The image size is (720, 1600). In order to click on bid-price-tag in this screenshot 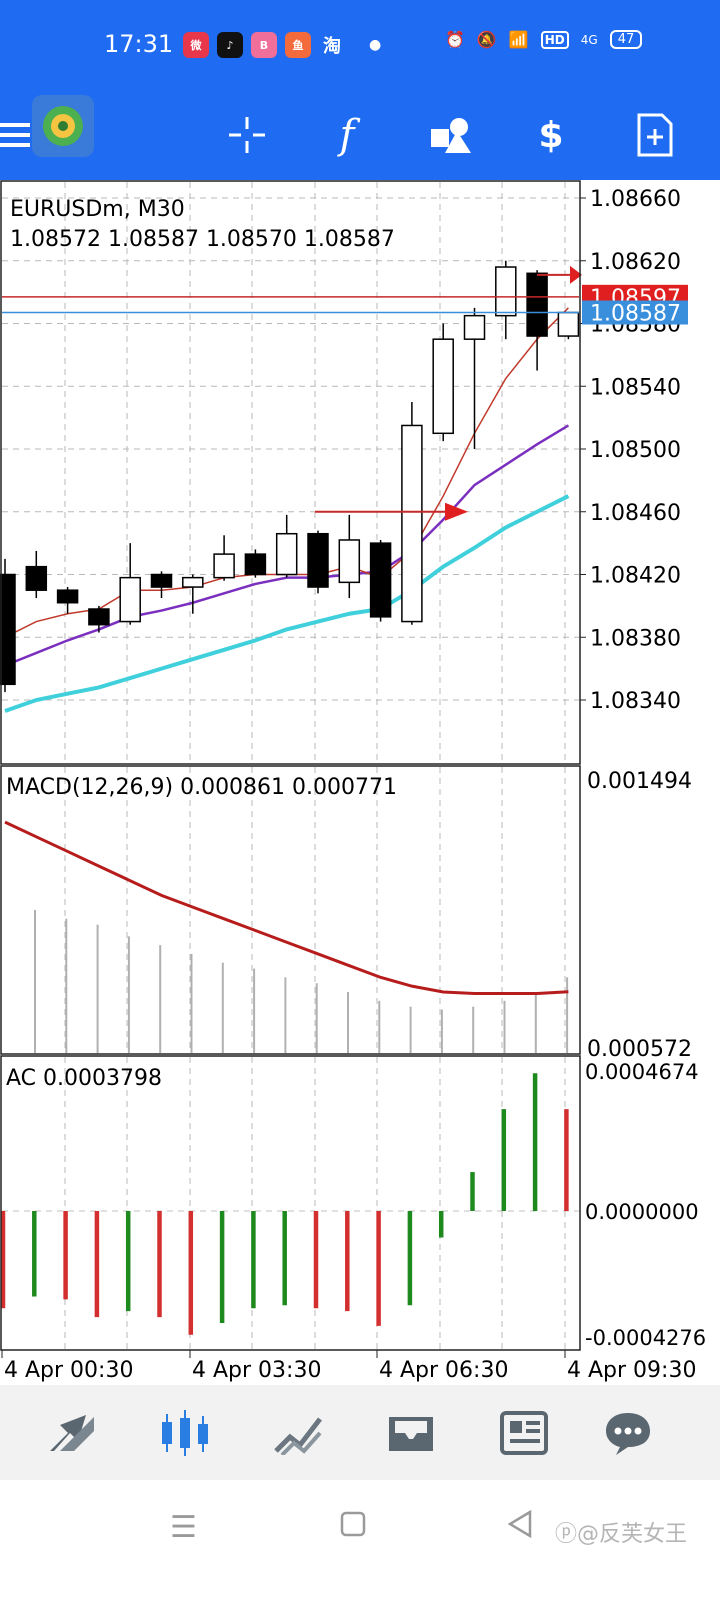, I will do `click(635, 312)`.